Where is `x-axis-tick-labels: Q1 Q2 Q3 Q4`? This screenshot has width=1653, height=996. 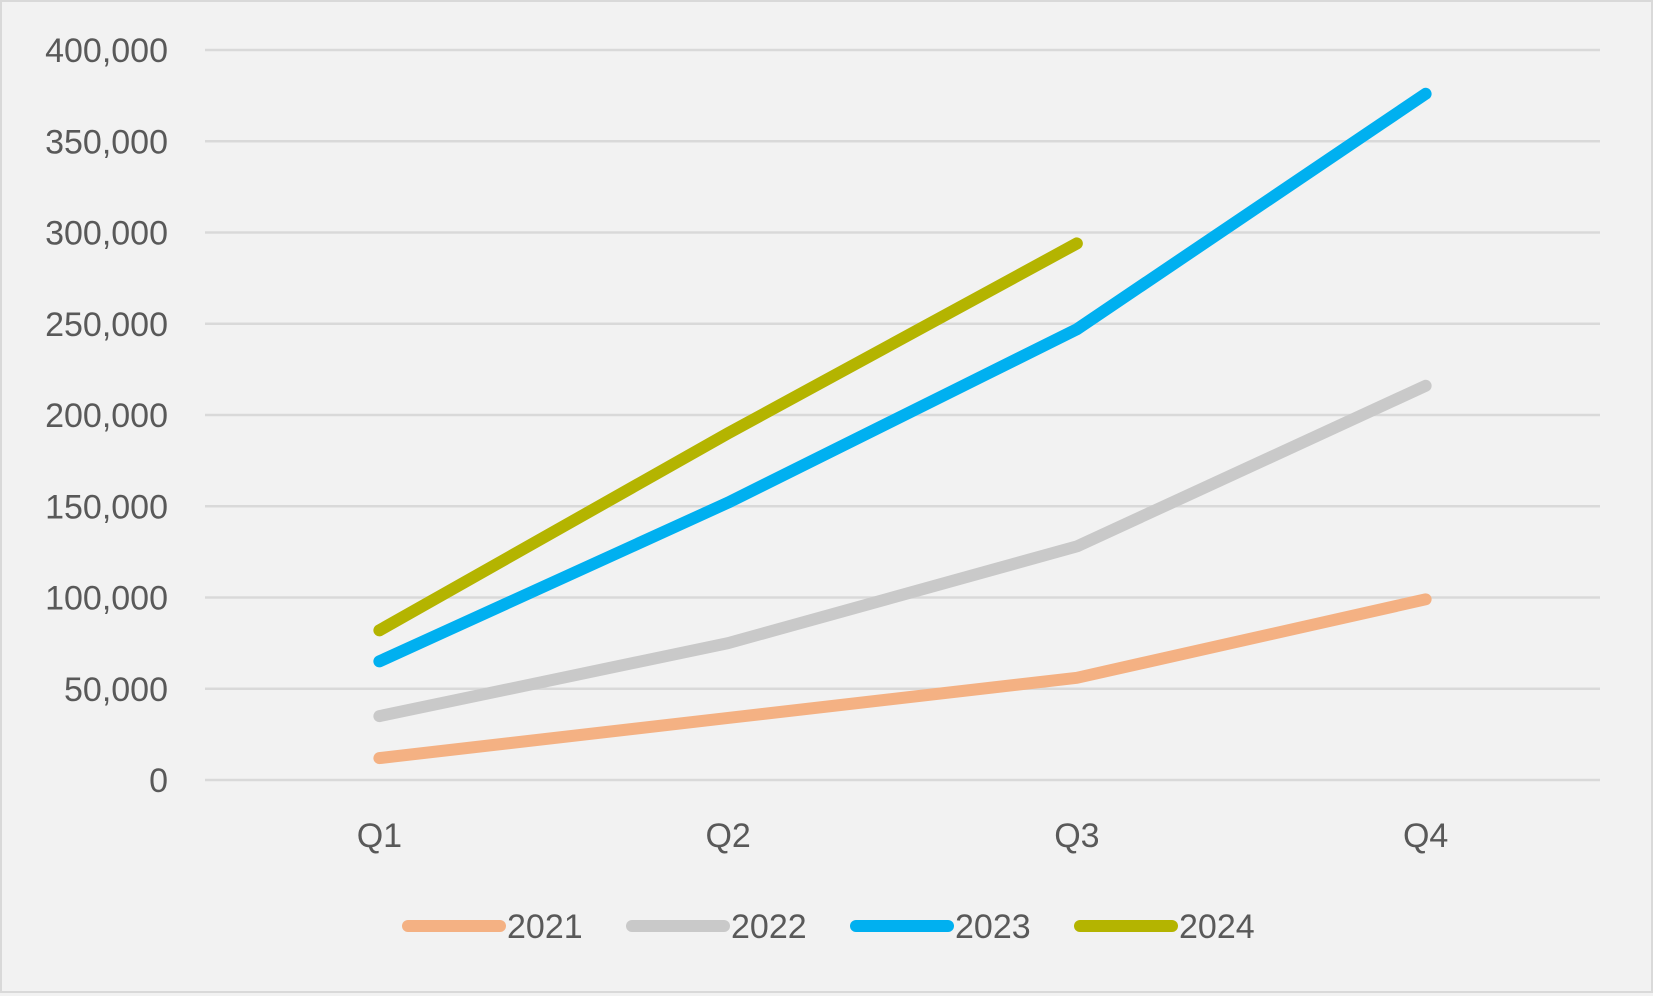 x-axis-tick-labels: Q1 Q2 Q3 Q4 is located at coordinates (903, 836).